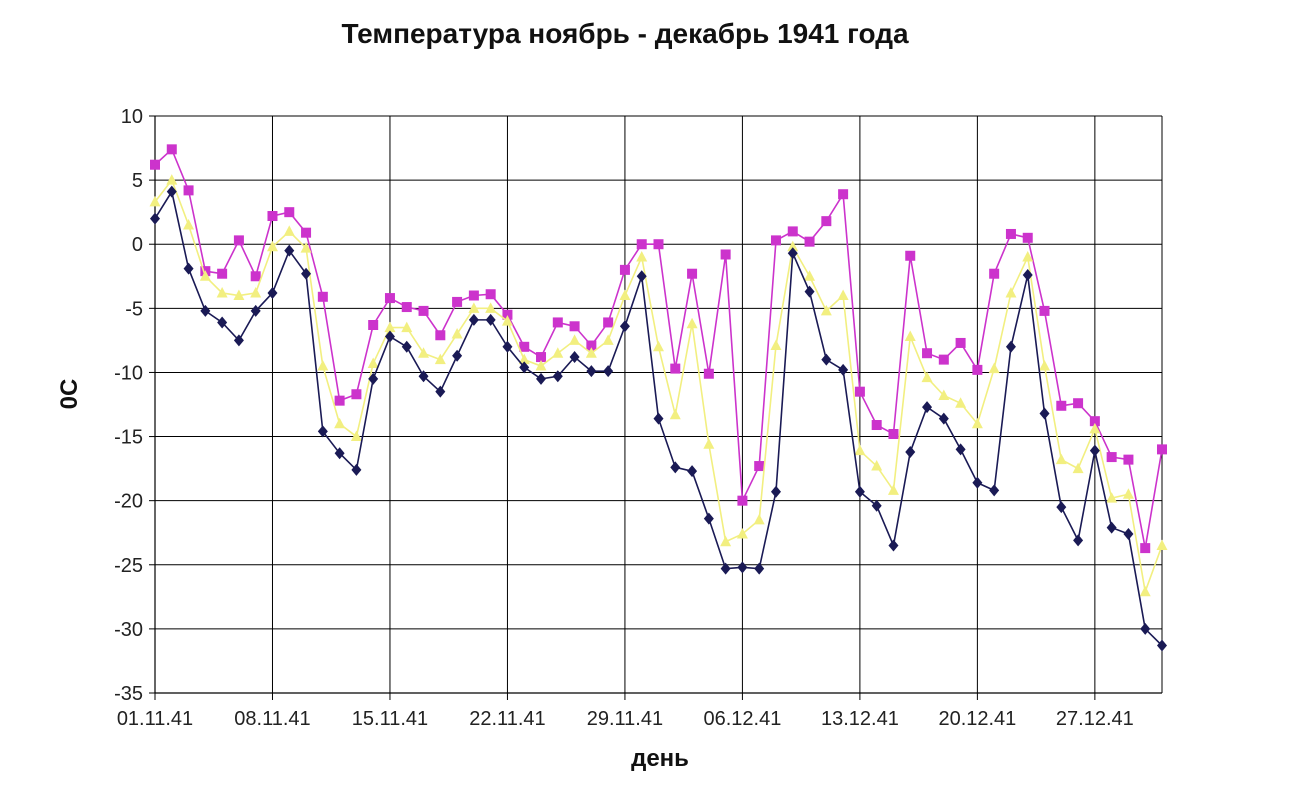 The image size is (1300, 798). I want to click on x-tick-label: 20.12.41, so click(977, 719).